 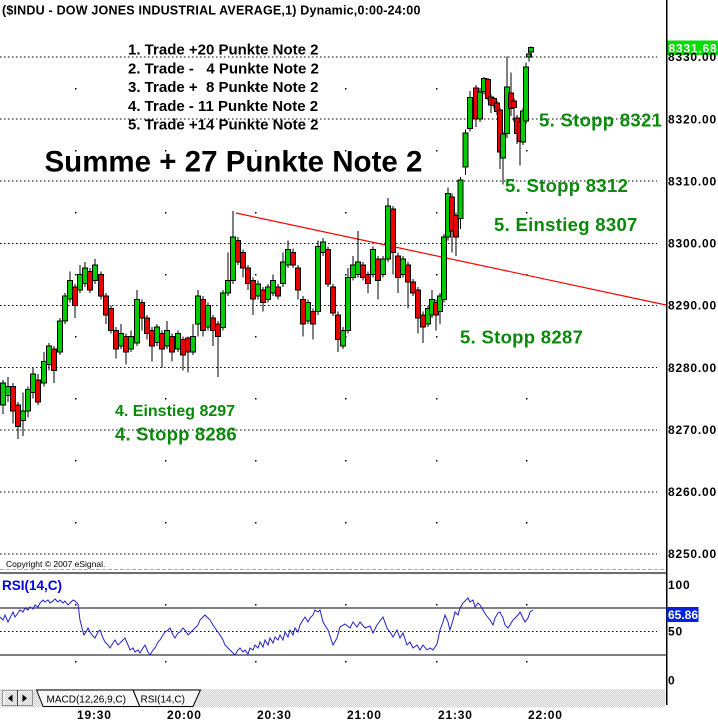 I want to click on svg-text: 8280.00, so click(x=692, y=368).